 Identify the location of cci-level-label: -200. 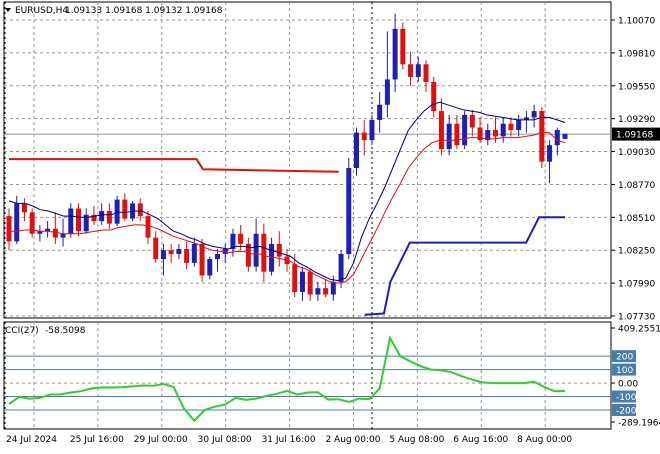
(626, 411).